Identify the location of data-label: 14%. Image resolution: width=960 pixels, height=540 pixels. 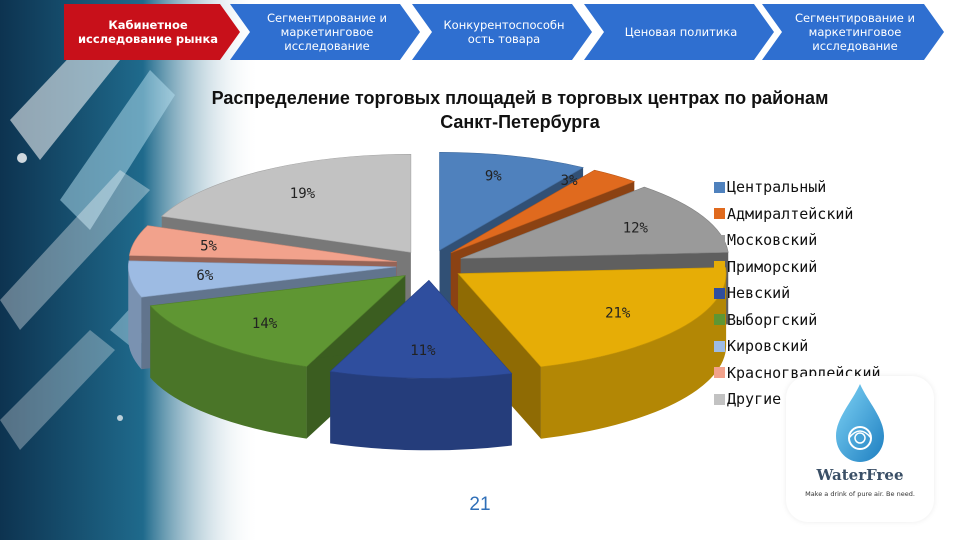
(265, 324).